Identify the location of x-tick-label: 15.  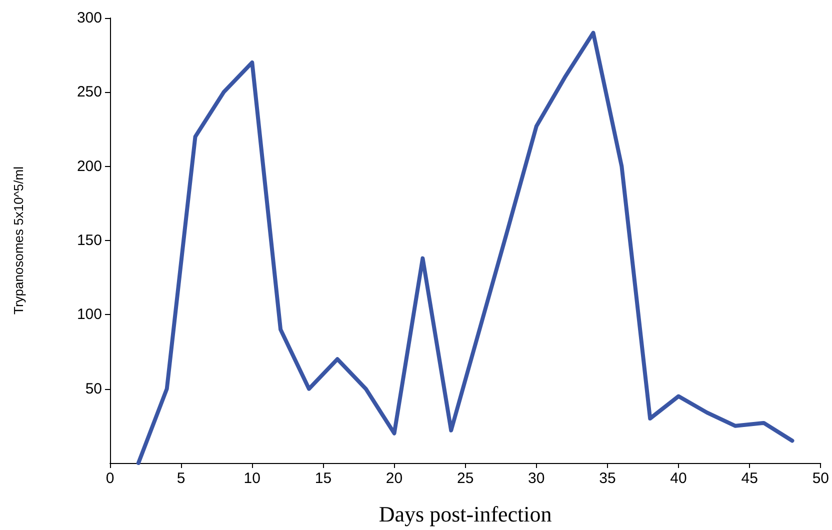
(323, 478).